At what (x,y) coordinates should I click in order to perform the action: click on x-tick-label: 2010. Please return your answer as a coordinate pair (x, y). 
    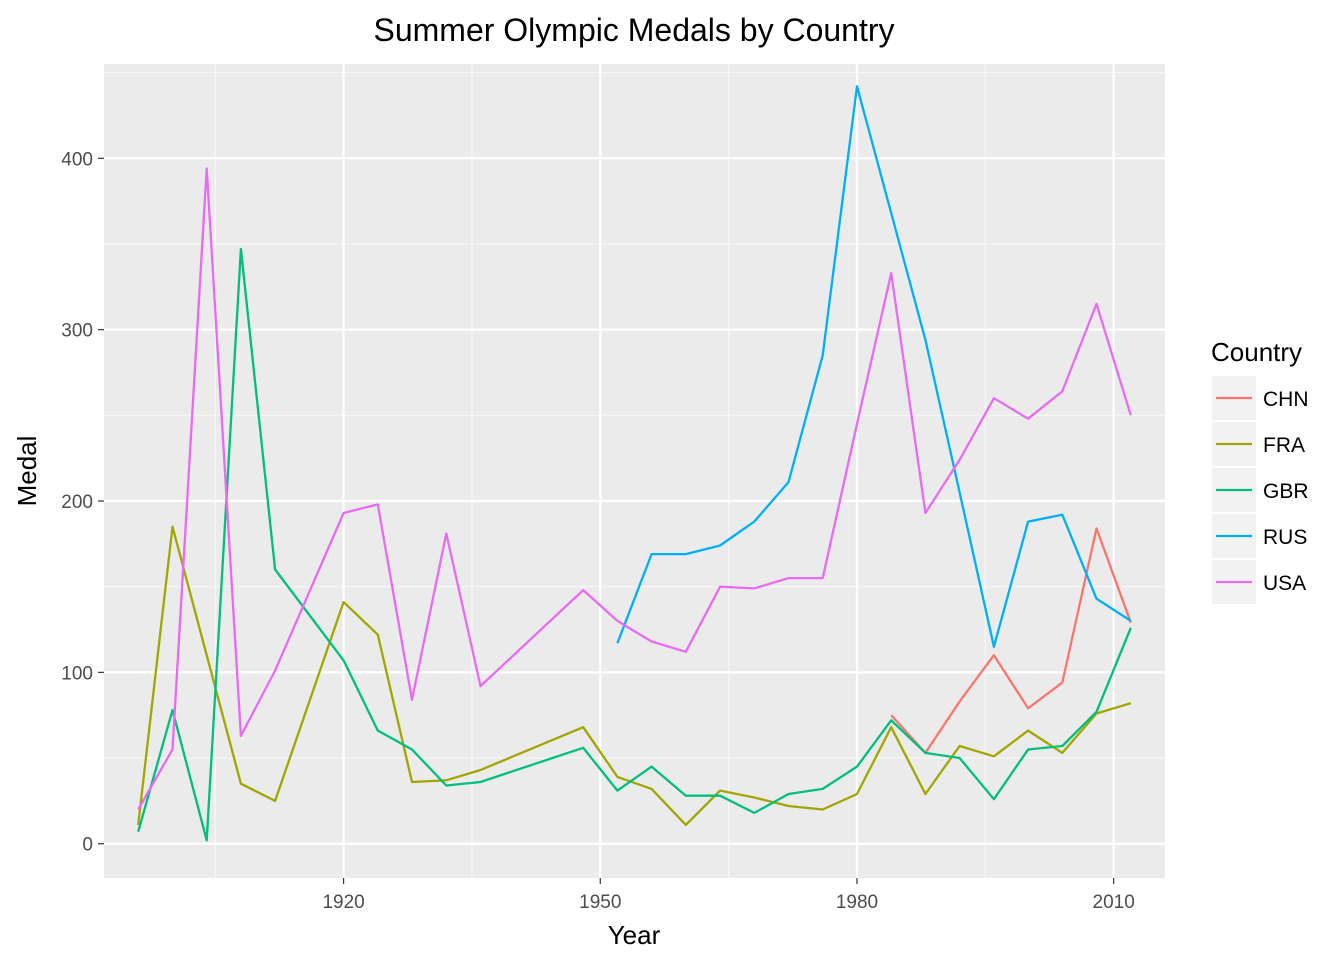
    Looking at the image, I should click on (1114, 902).